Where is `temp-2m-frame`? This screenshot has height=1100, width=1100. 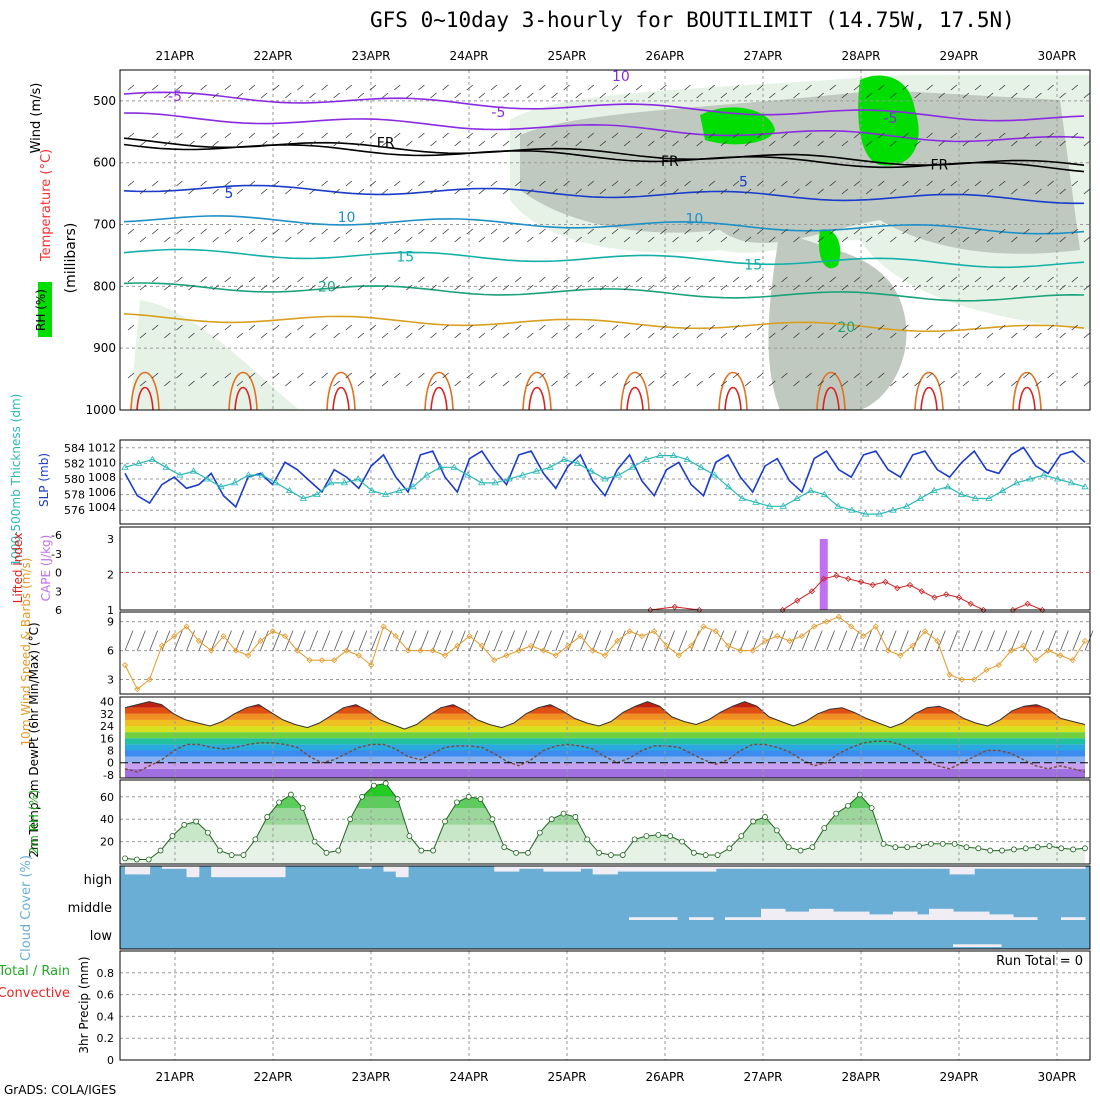
temp-2m-frame is located at coordinates (605, 737).